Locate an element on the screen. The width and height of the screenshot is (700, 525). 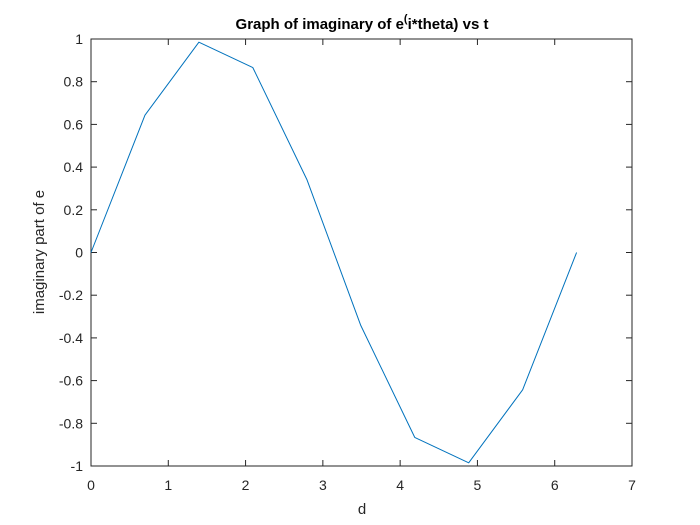
y-tick-label: 0 is located at coordinates (79, 253).